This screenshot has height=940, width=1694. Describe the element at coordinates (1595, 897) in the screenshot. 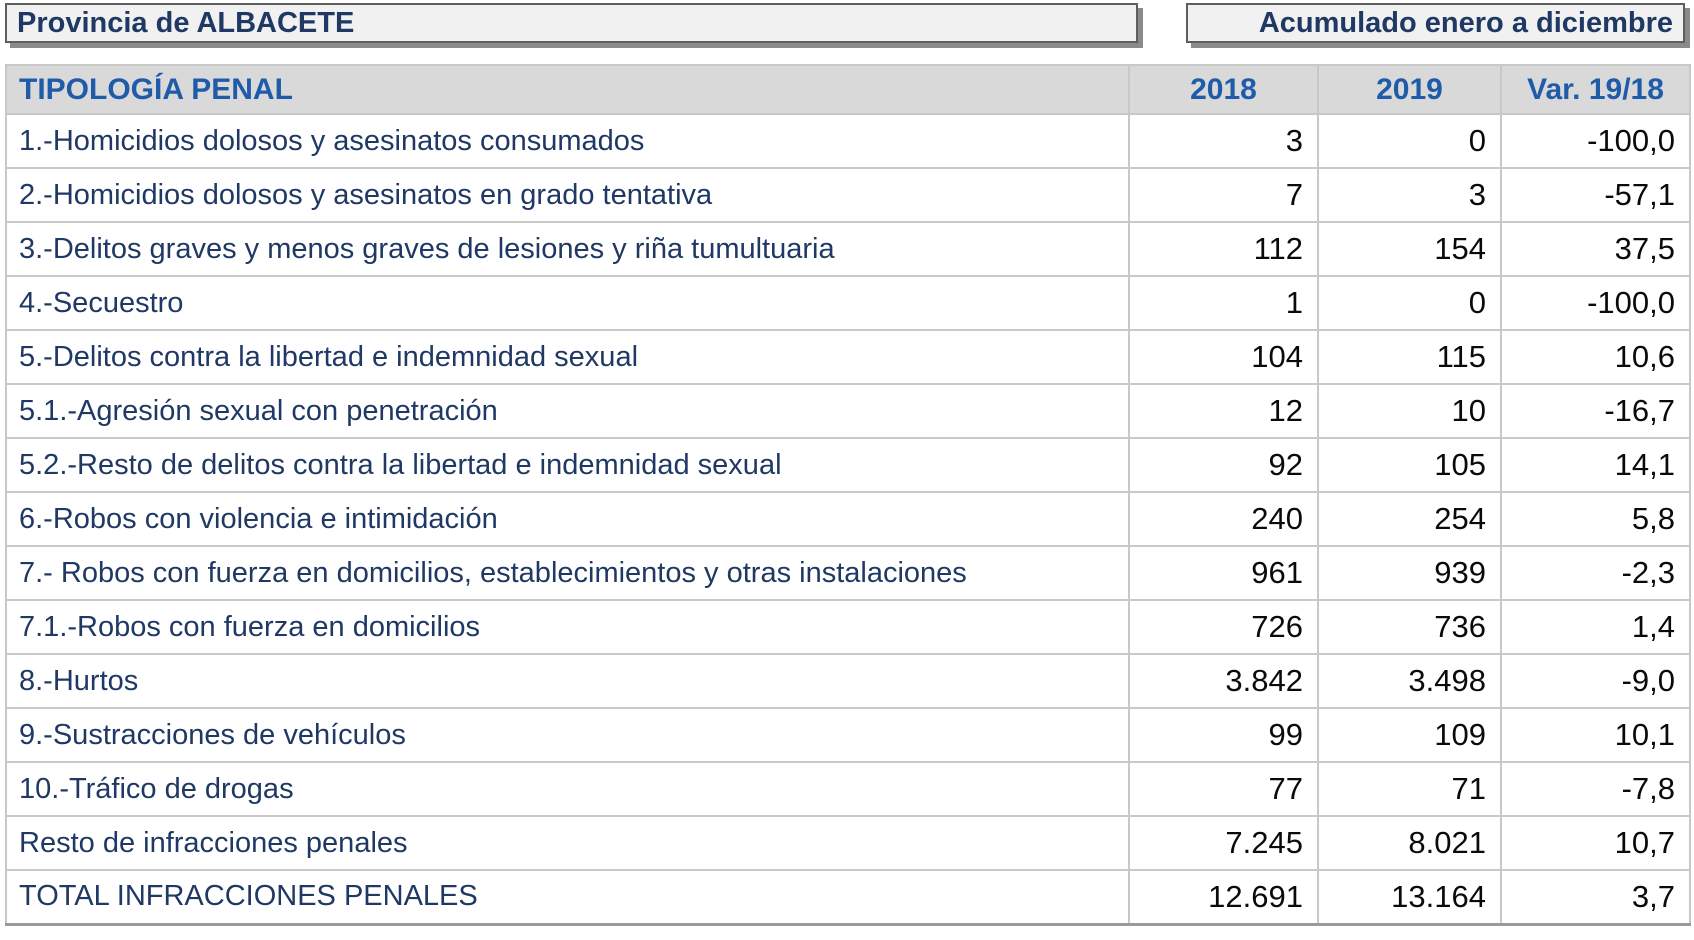

I see `variation-cell: 3,7` at that location.